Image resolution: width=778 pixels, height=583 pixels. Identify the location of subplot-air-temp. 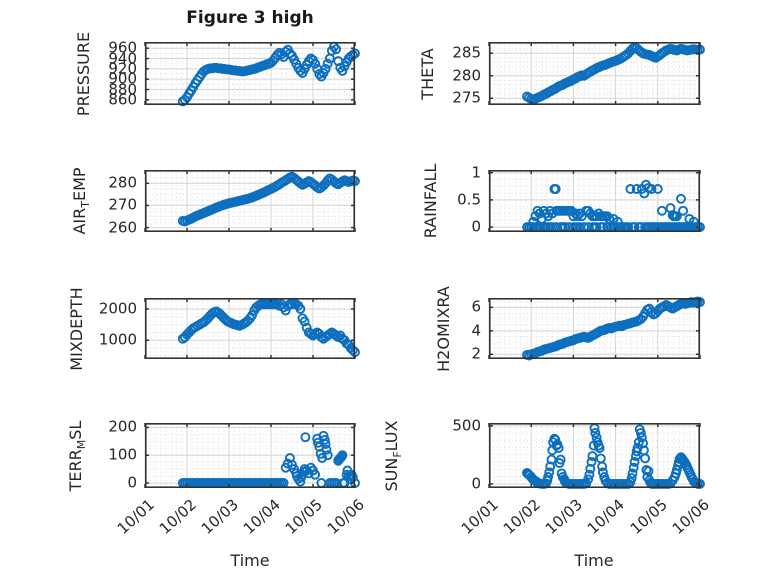
(252, 201).